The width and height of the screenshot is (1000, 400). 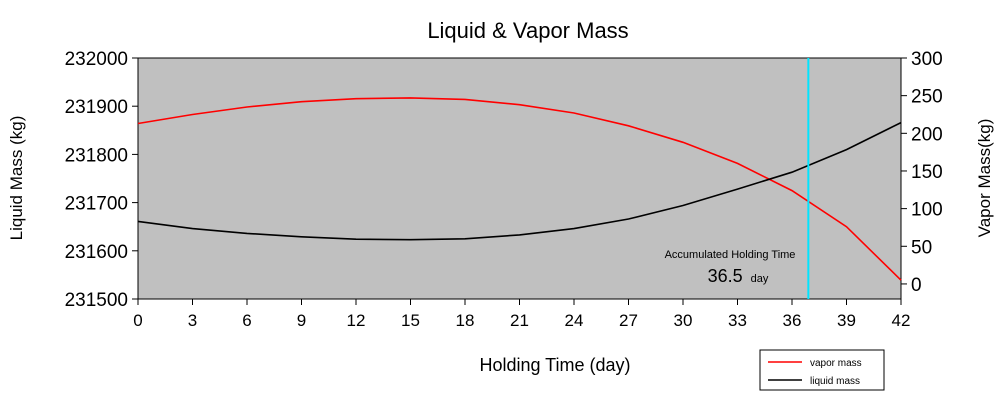 What do you see at coordinates (410, 320) in the screenshot?
I see `x-tick-label: 15` at bounding box center [410, 320].